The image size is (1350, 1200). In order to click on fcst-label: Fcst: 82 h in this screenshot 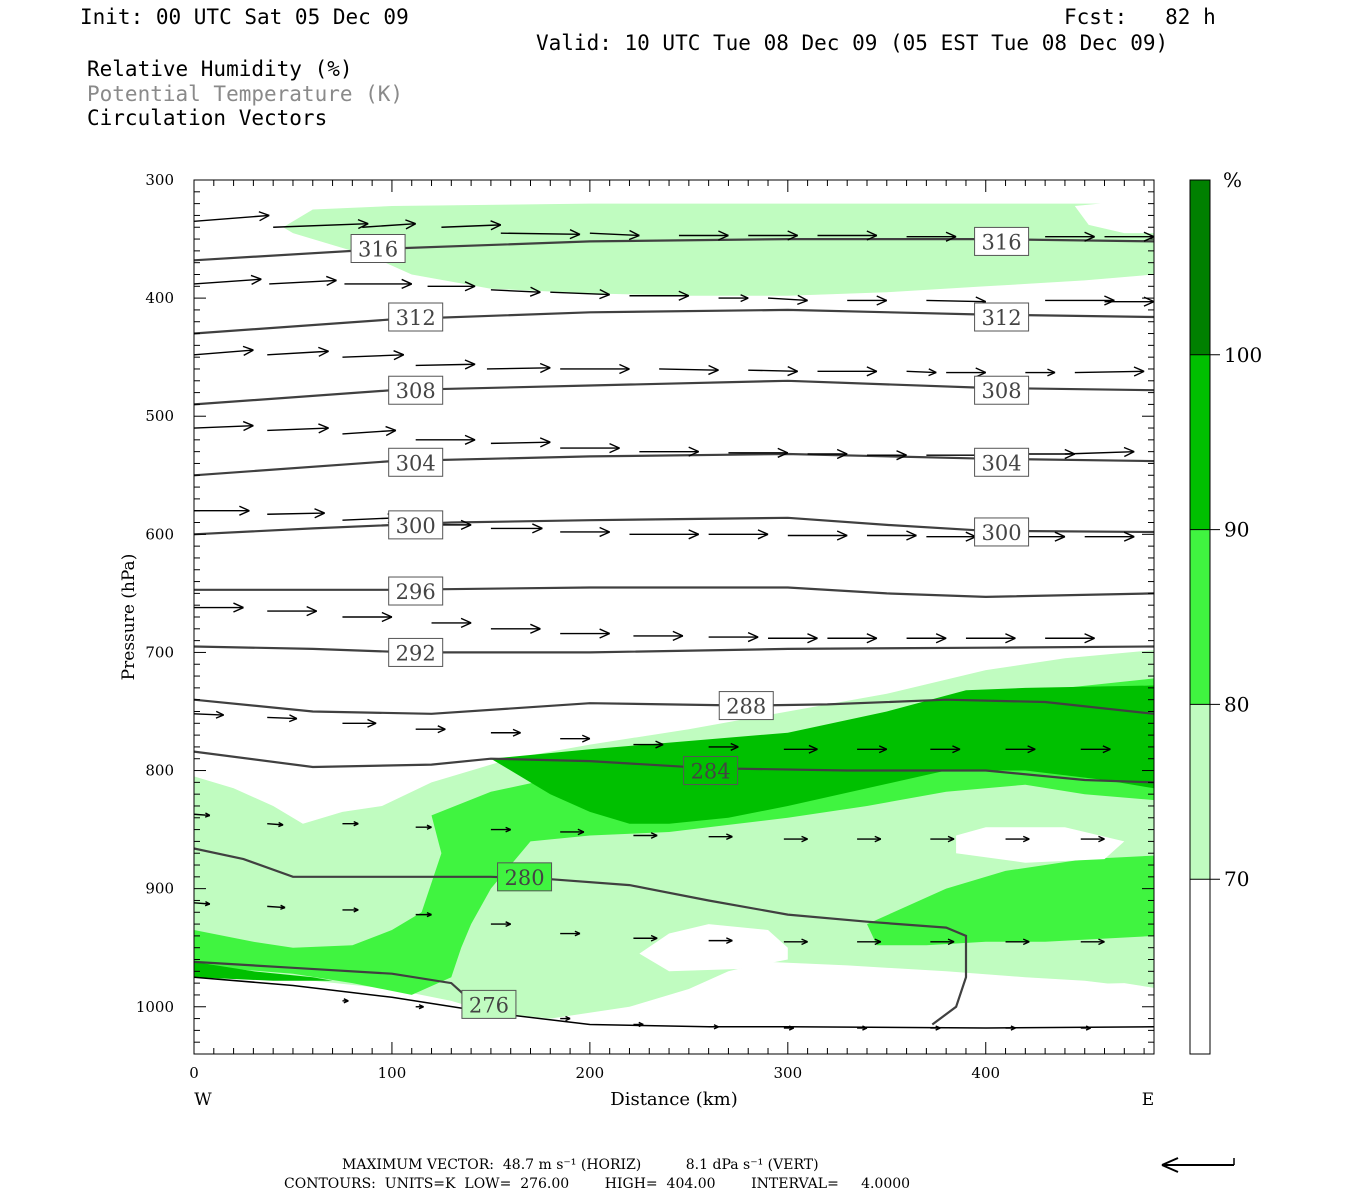, I will do `click(1140, 17)`.